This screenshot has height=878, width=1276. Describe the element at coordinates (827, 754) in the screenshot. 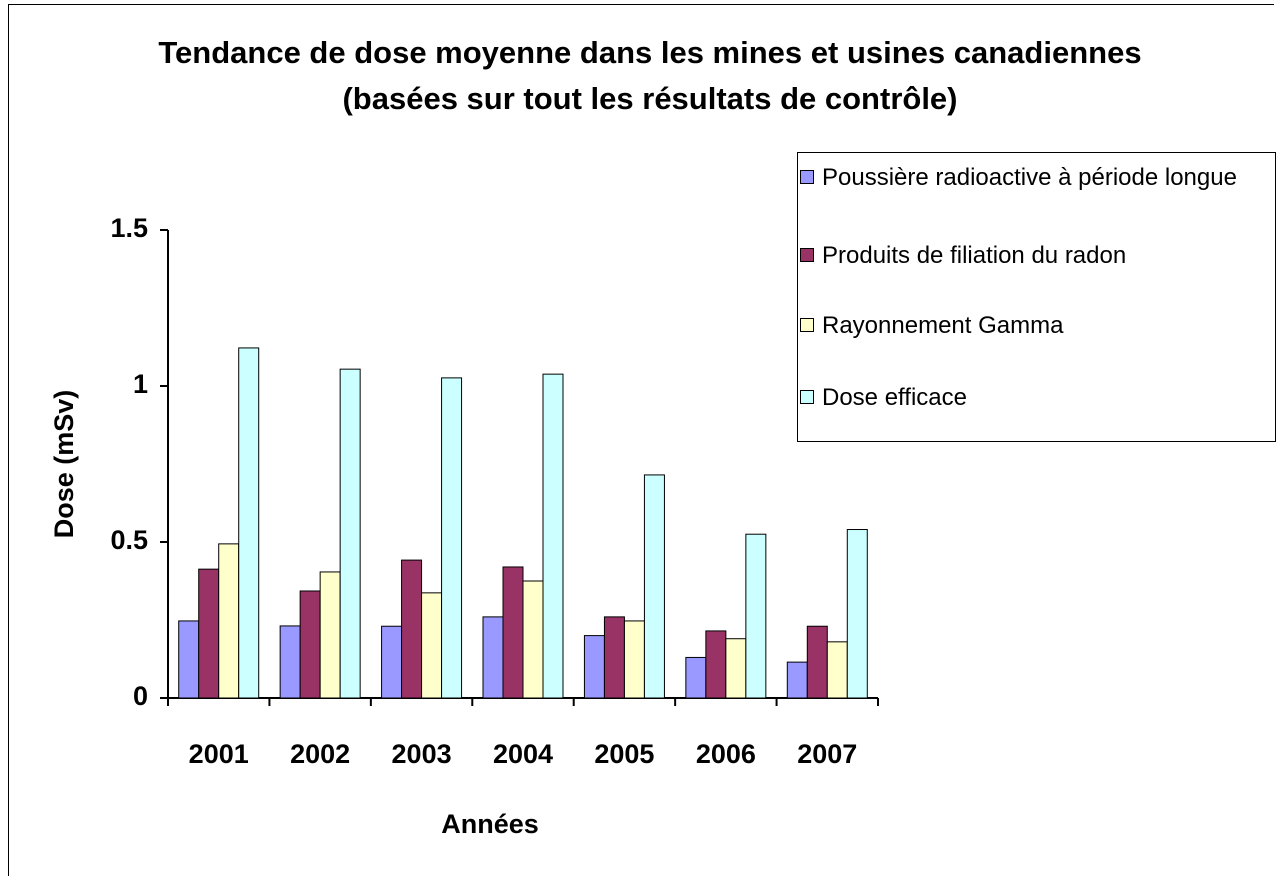

I see `x-tick-label: 2007` at that location.